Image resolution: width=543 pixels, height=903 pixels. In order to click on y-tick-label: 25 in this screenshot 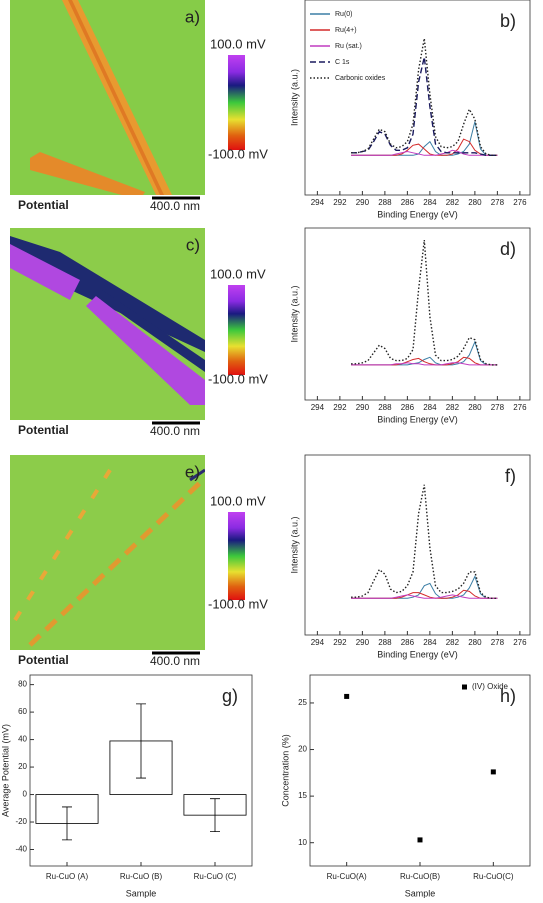, I will do `click(302, 702)`.